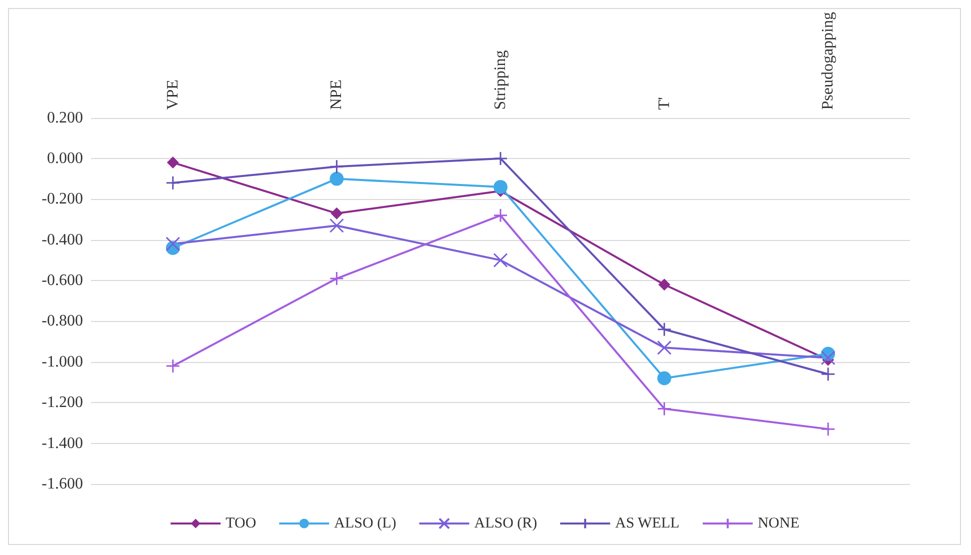 Image resolution: width=971 pixels, height=555 pixels. Describe the element at coordinates (65, 117) in the screenshot. I see `y-tick-label: 0.200` at that location.